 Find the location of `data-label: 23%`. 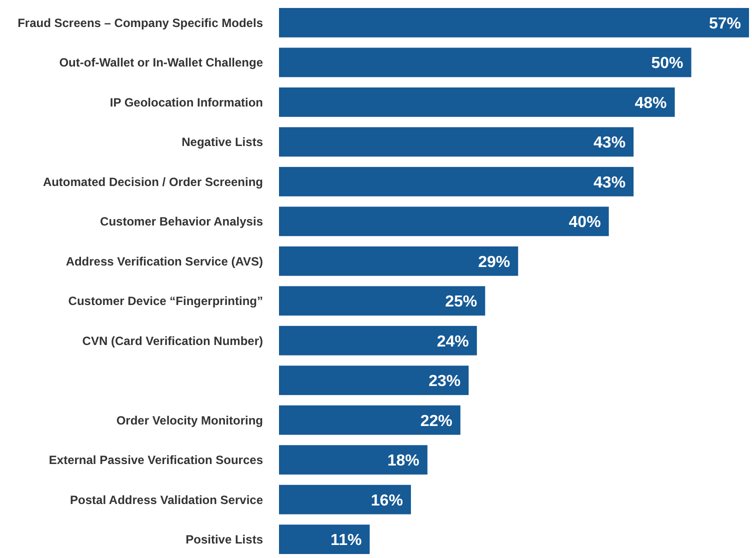

data-label: 23% is located at coordinates (444, 381).